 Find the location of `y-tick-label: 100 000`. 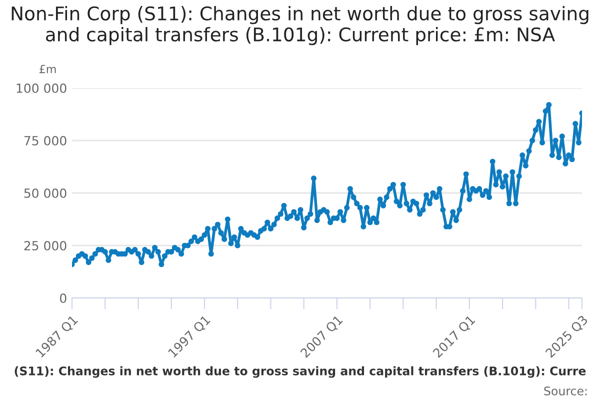

y-tick-label: 100 000 is located at coordinates (41, 88).